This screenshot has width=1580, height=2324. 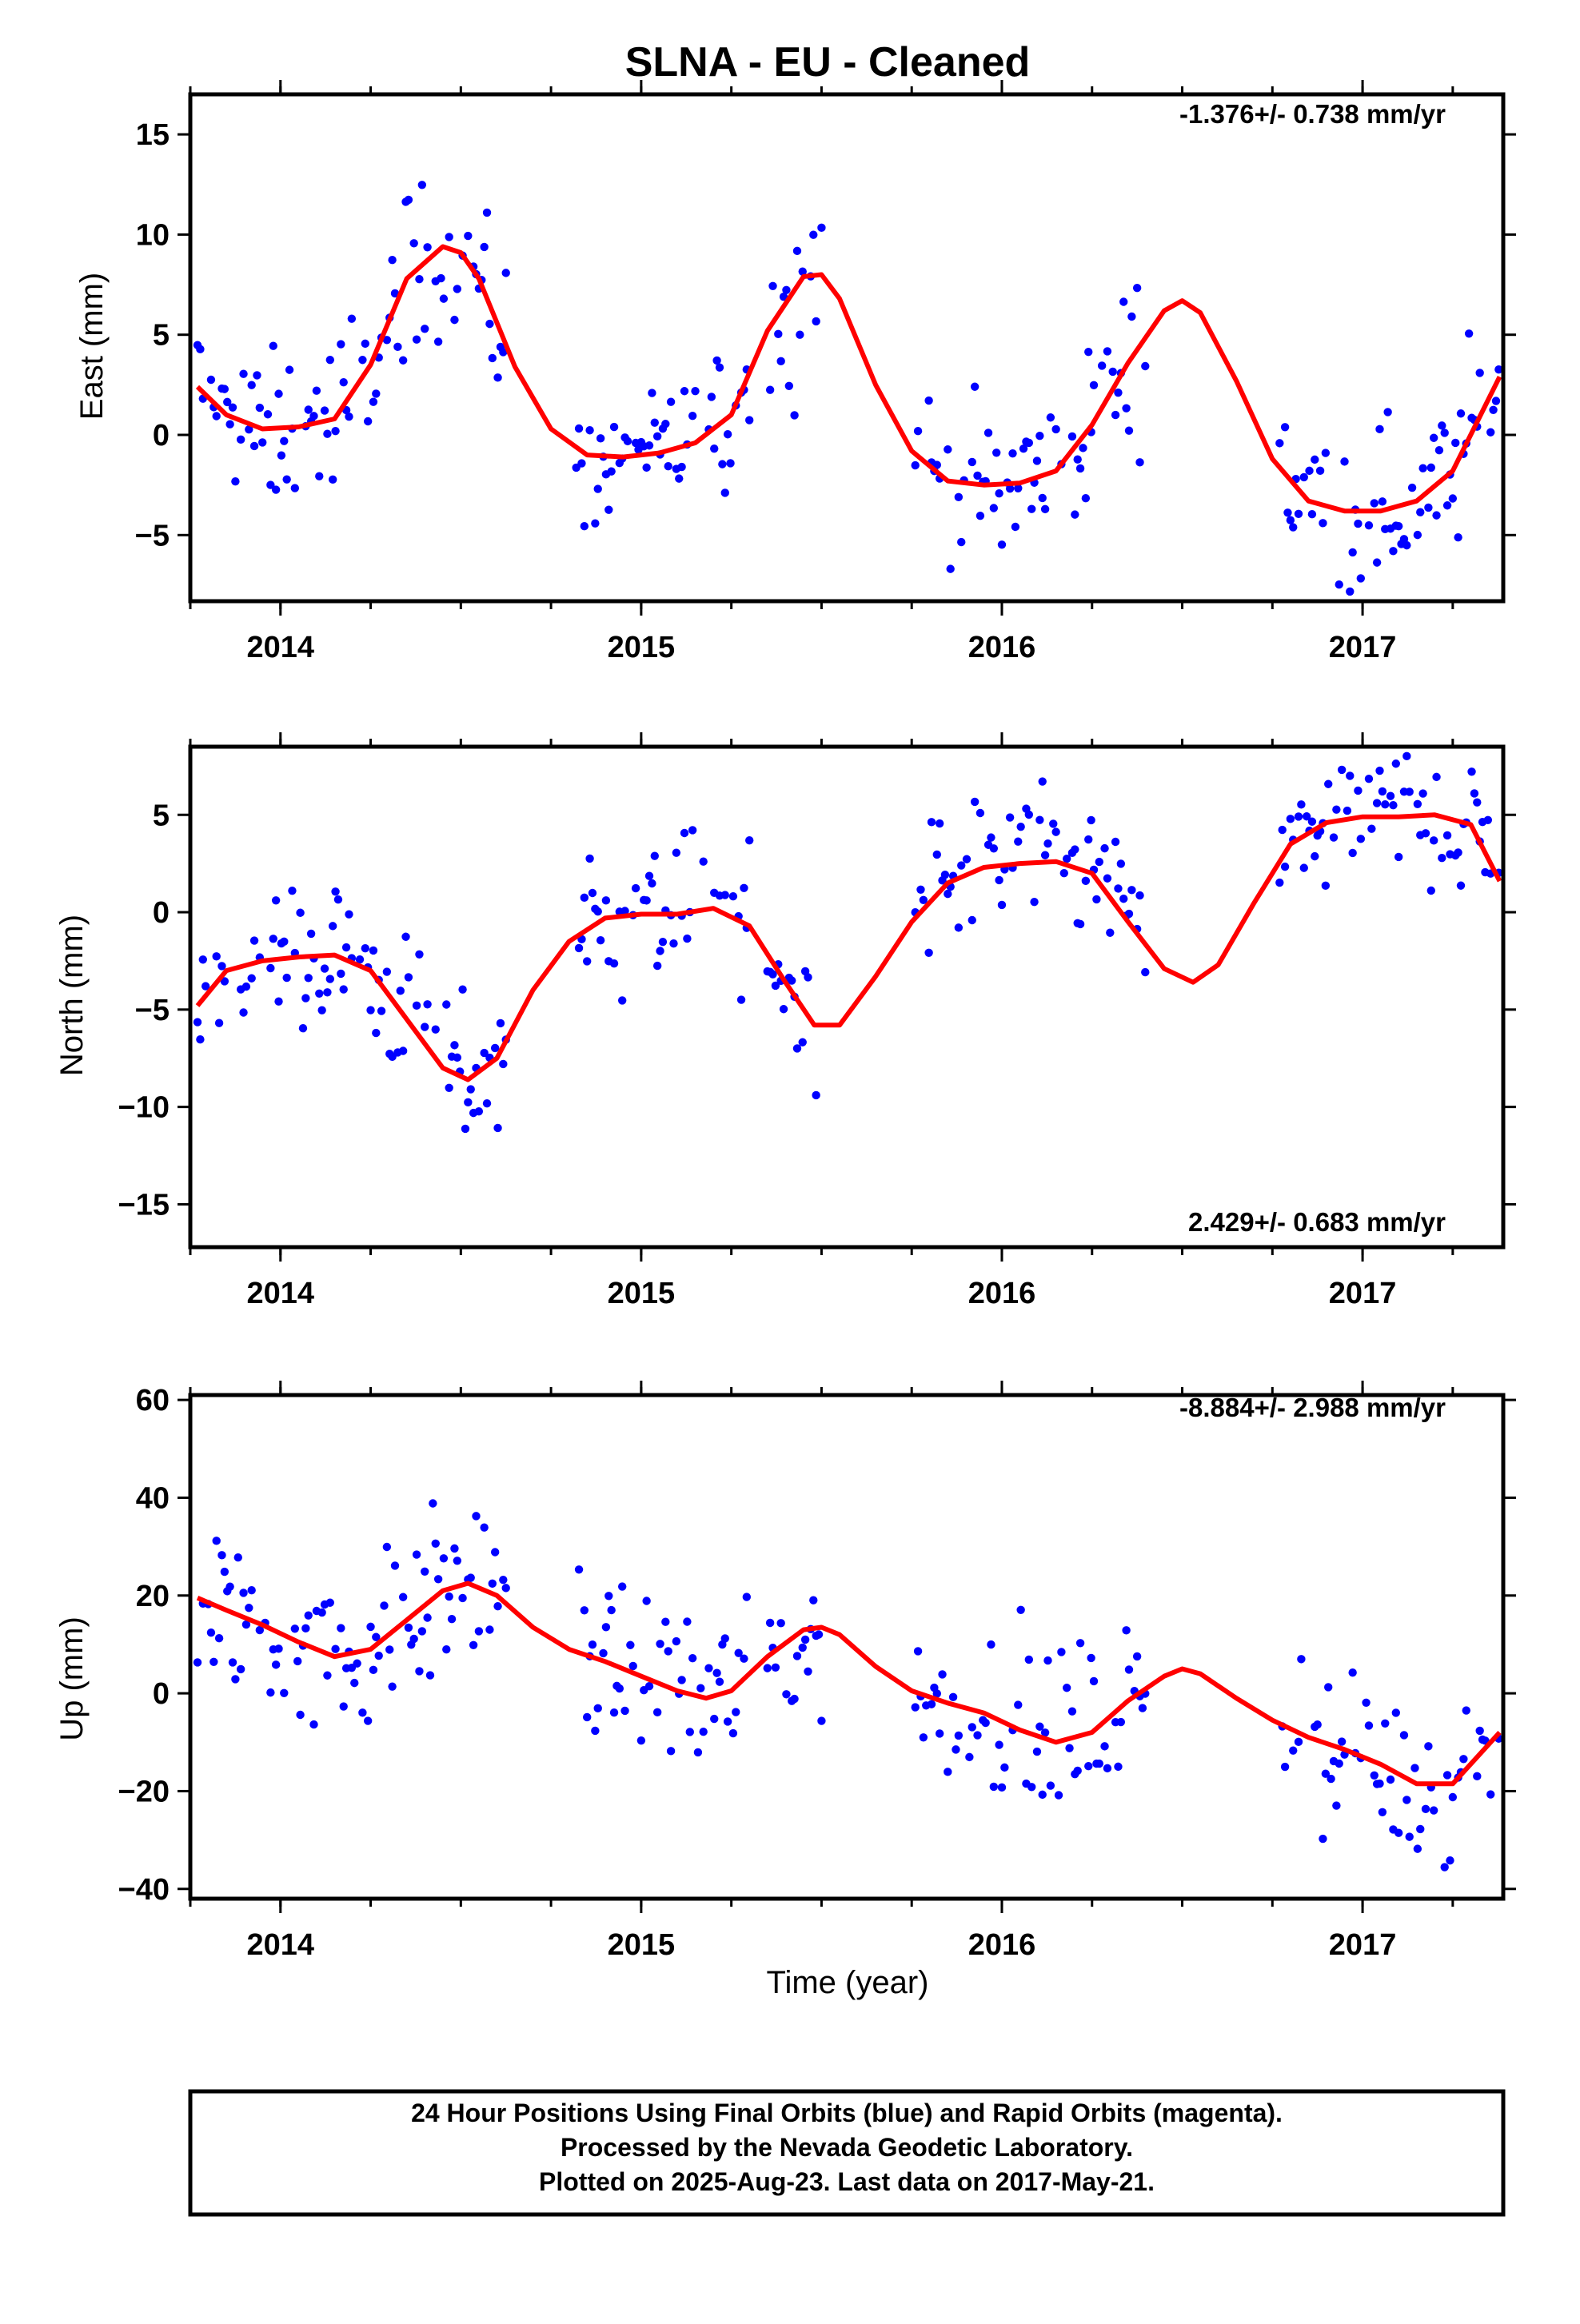 I want to click on y-tick-label: 10, so click(x=153, y=235).